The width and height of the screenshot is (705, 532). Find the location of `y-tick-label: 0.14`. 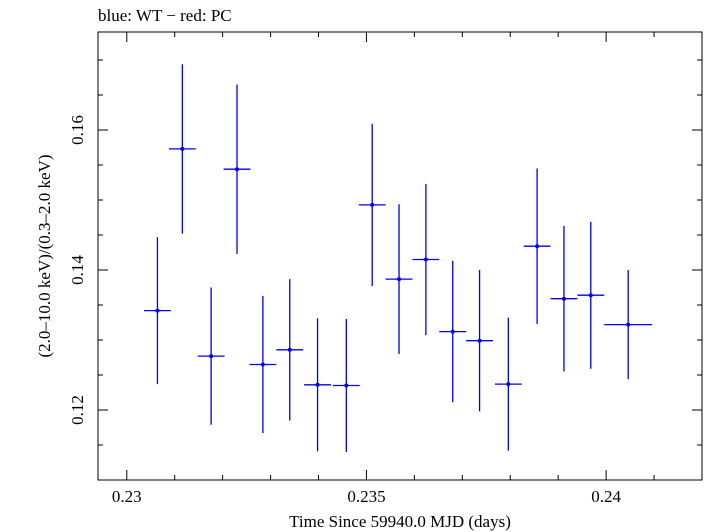

y-tick-label: 0.14 is located at coordinates (77, 270).